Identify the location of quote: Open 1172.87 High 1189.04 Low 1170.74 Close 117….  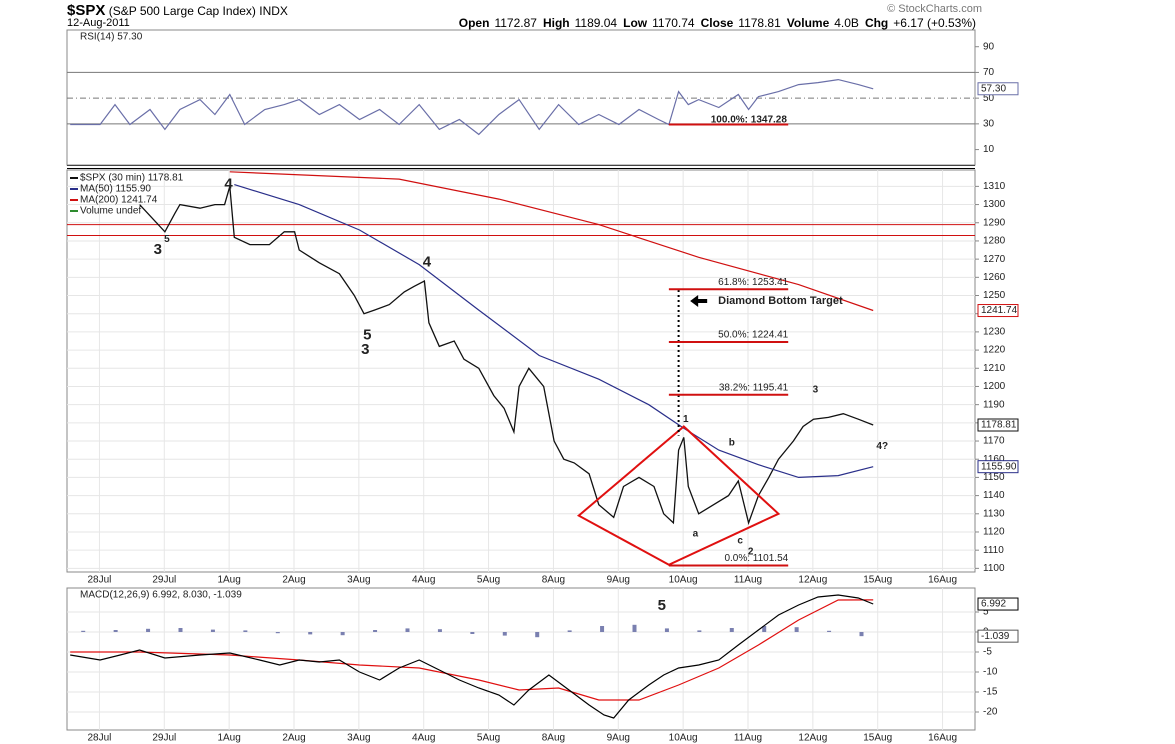
(720, 23).